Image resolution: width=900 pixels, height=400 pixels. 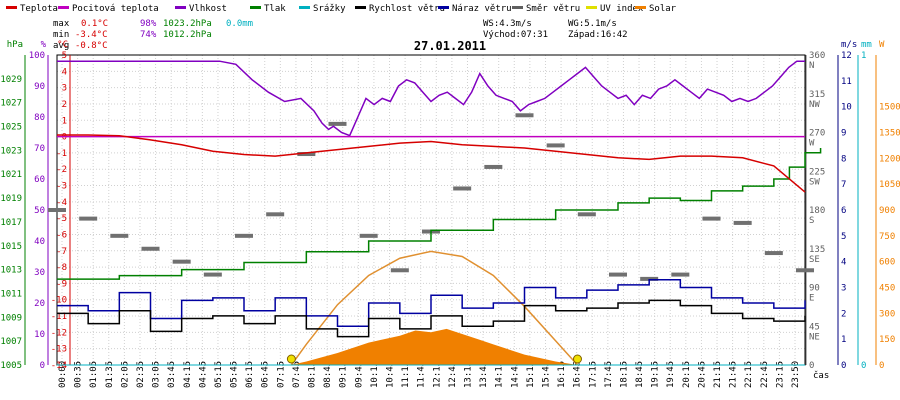 I want to click on legend-item: Teplota, so click(x=32, y=9).